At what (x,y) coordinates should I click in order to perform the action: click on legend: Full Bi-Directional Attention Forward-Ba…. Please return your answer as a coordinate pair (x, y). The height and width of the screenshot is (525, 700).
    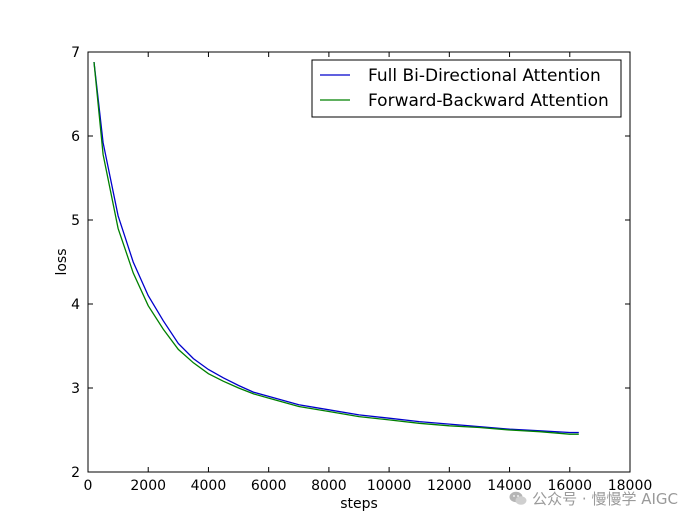
    Looking at the image, I should click on (466, 88).